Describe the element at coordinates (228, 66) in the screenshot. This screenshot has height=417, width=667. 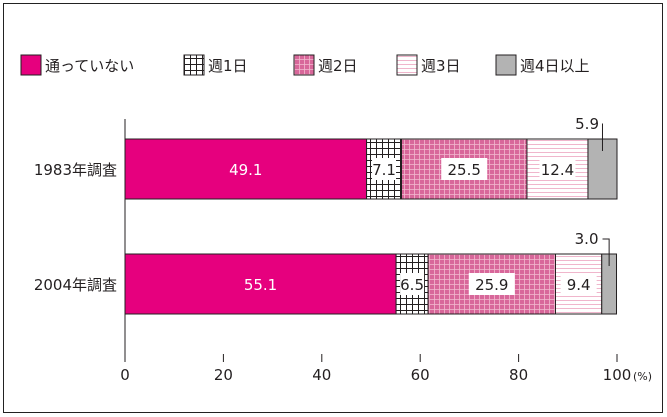
I see `legend-label: 週1日` at that location.